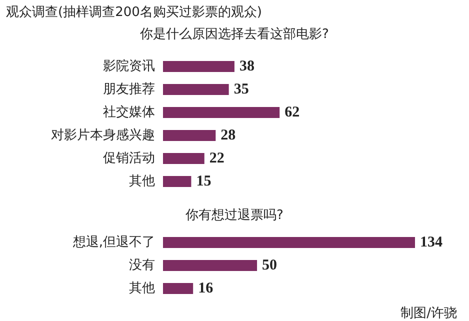 This screenshot has height=321, width=469. What do you see at coordinates (113, 242) in the screenshot?
I see `y-tick-label: 想退,但退不了` at bounding box center [113, 242].